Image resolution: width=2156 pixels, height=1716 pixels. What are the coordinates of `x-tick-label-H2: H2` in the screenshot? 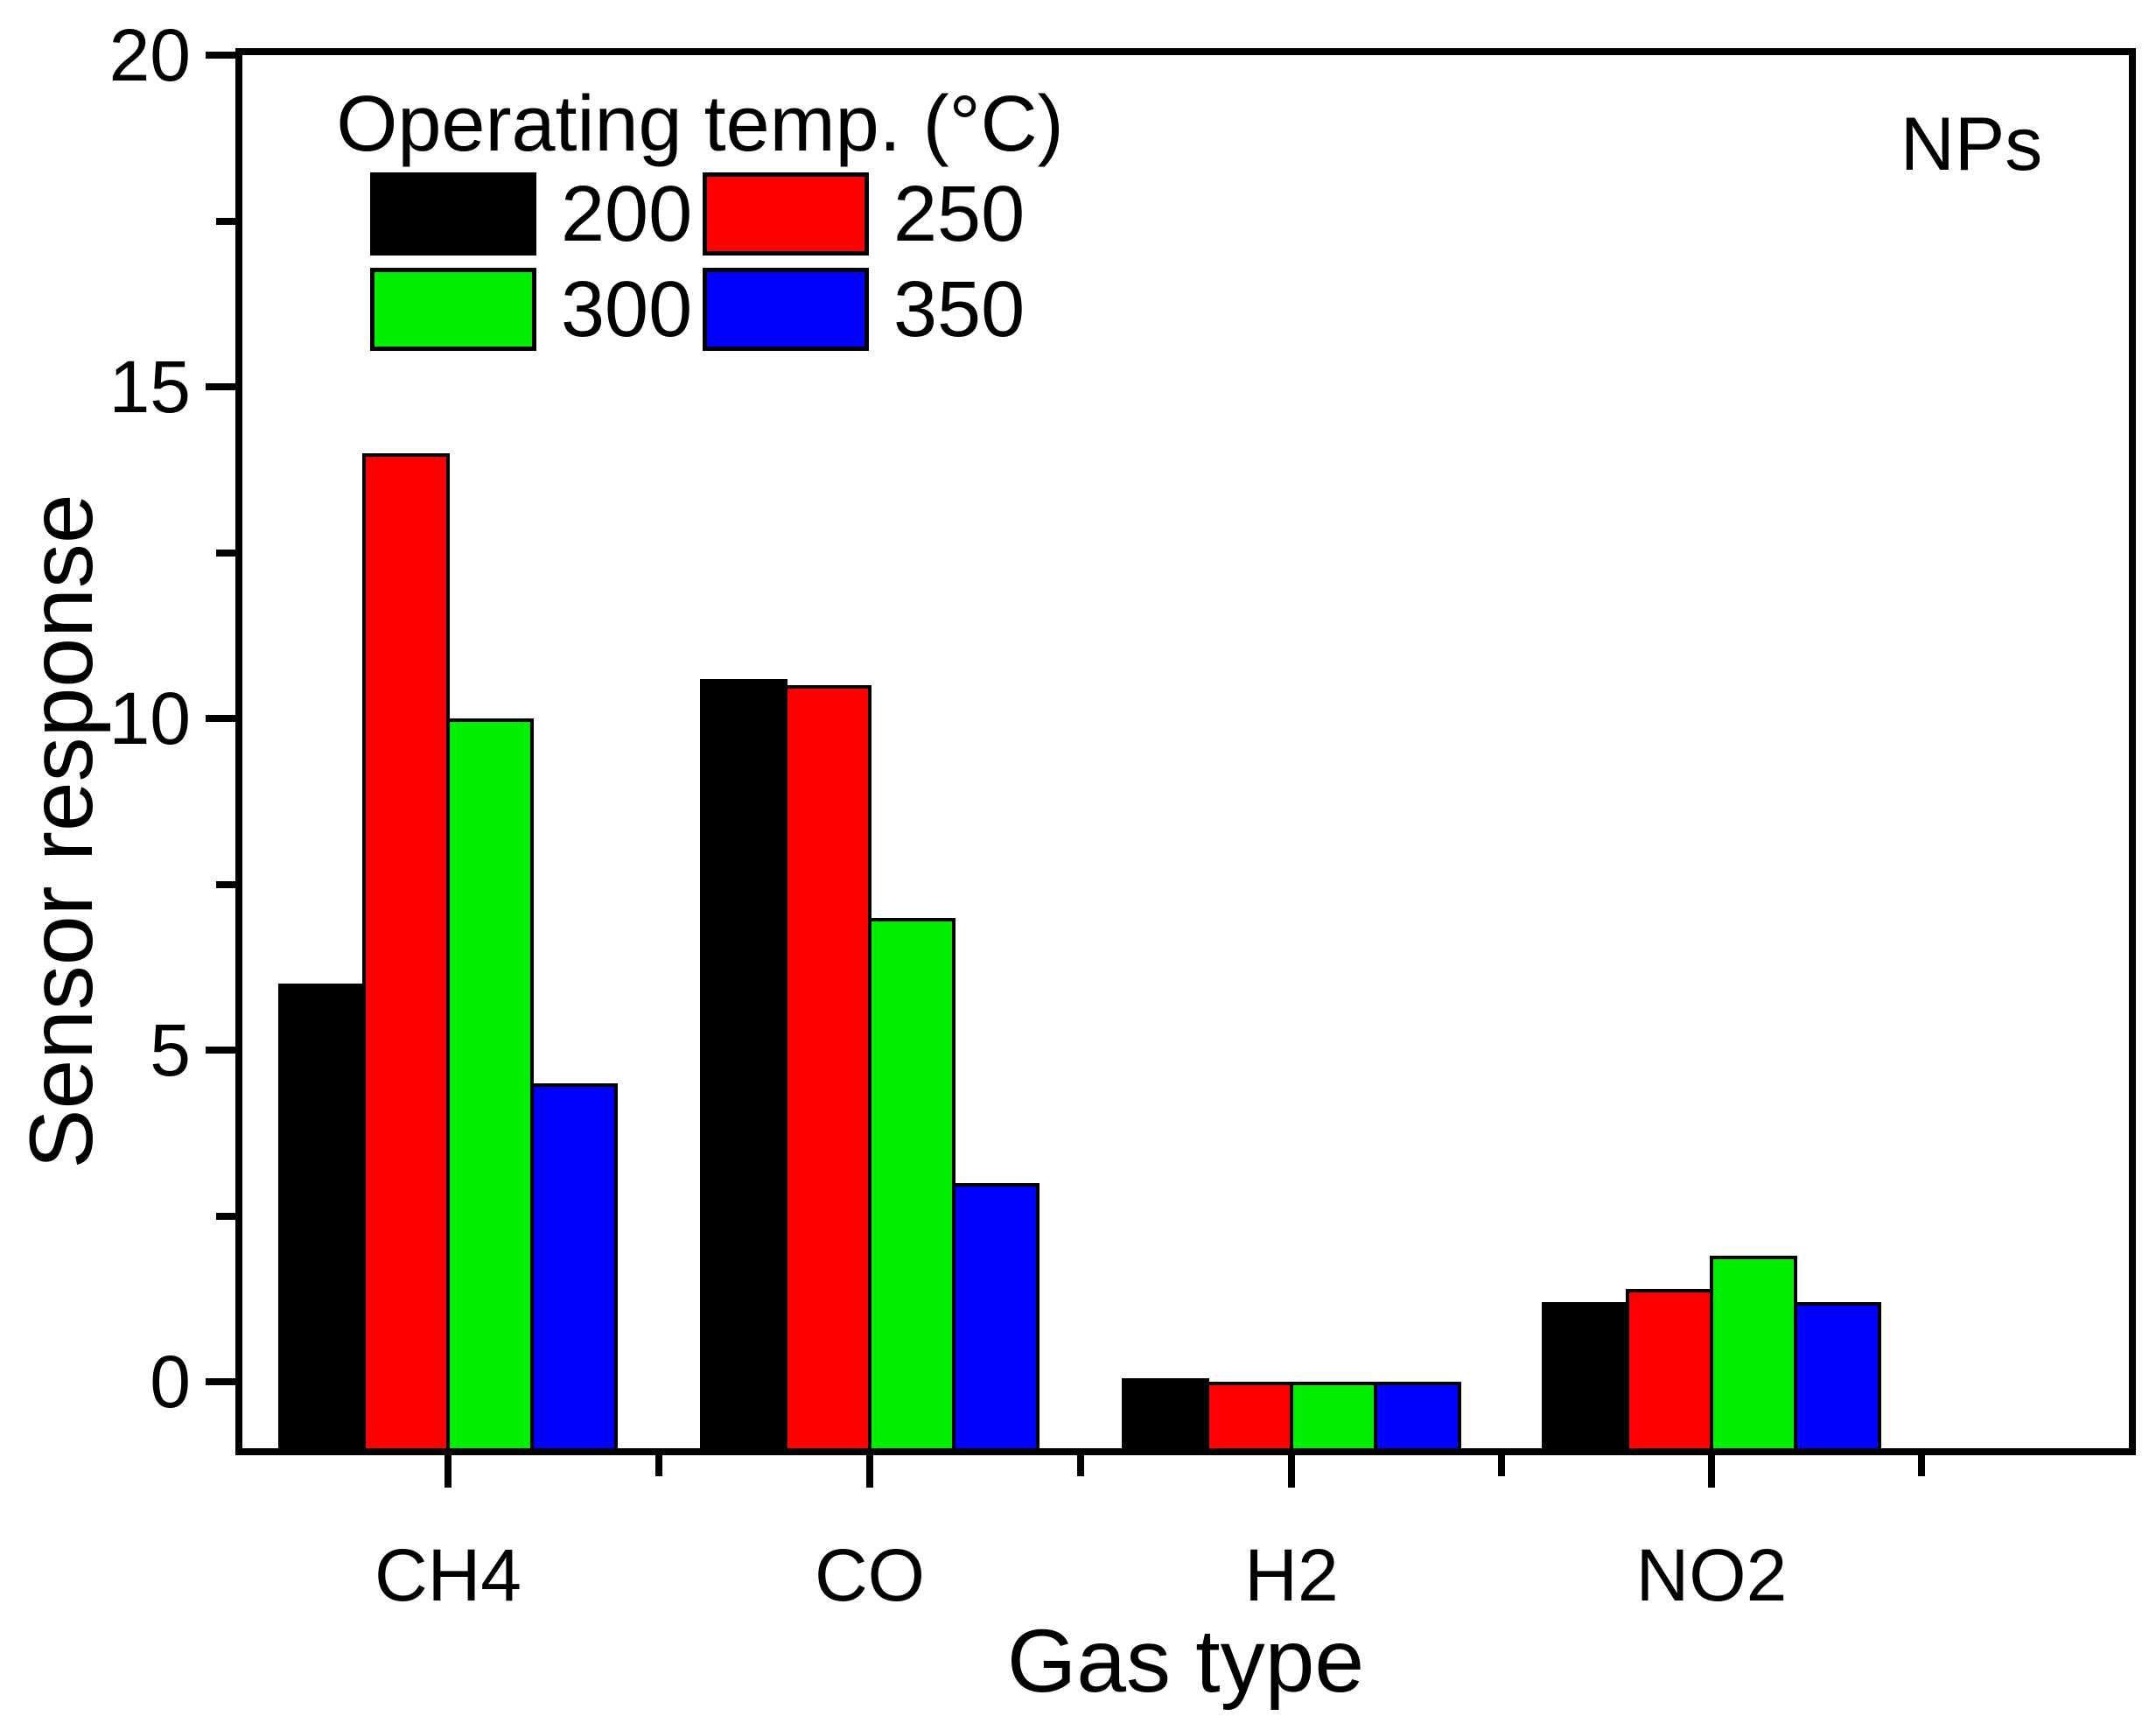 It's located at (1291, 1575).